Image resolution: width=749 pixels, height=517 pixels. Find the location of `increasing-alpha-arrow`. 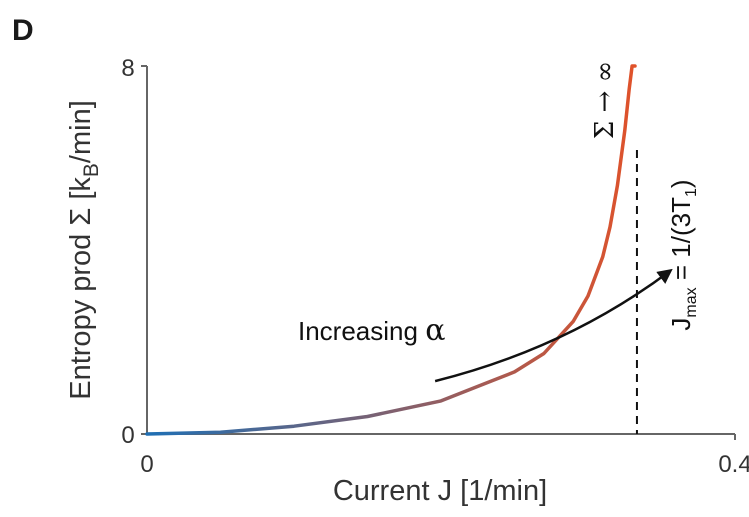

increasing-alpha-arrow is located at coordinates (553, 325).